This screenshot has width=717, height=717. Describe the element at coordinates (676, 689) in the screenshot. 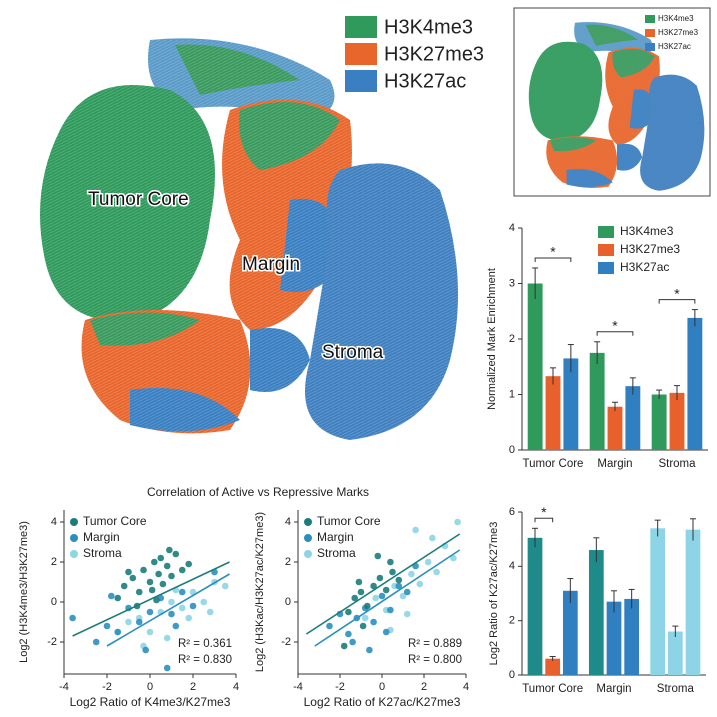

I see `x-tick-label: Stroma` at that location.